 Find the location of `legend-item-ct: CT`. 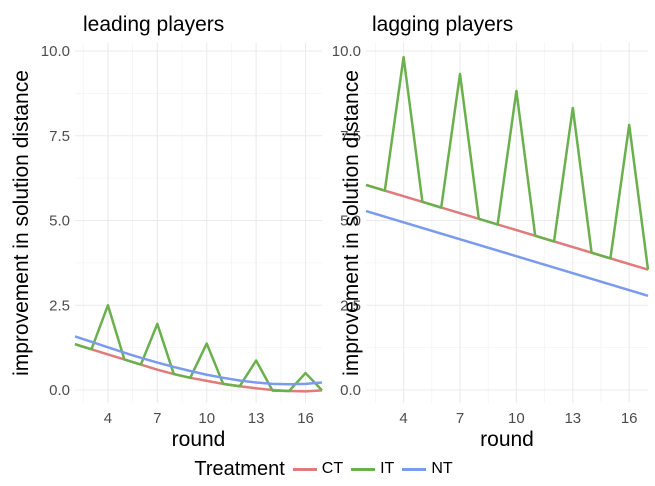

legend-item-ct: CT is located at coordinates (318, 469).